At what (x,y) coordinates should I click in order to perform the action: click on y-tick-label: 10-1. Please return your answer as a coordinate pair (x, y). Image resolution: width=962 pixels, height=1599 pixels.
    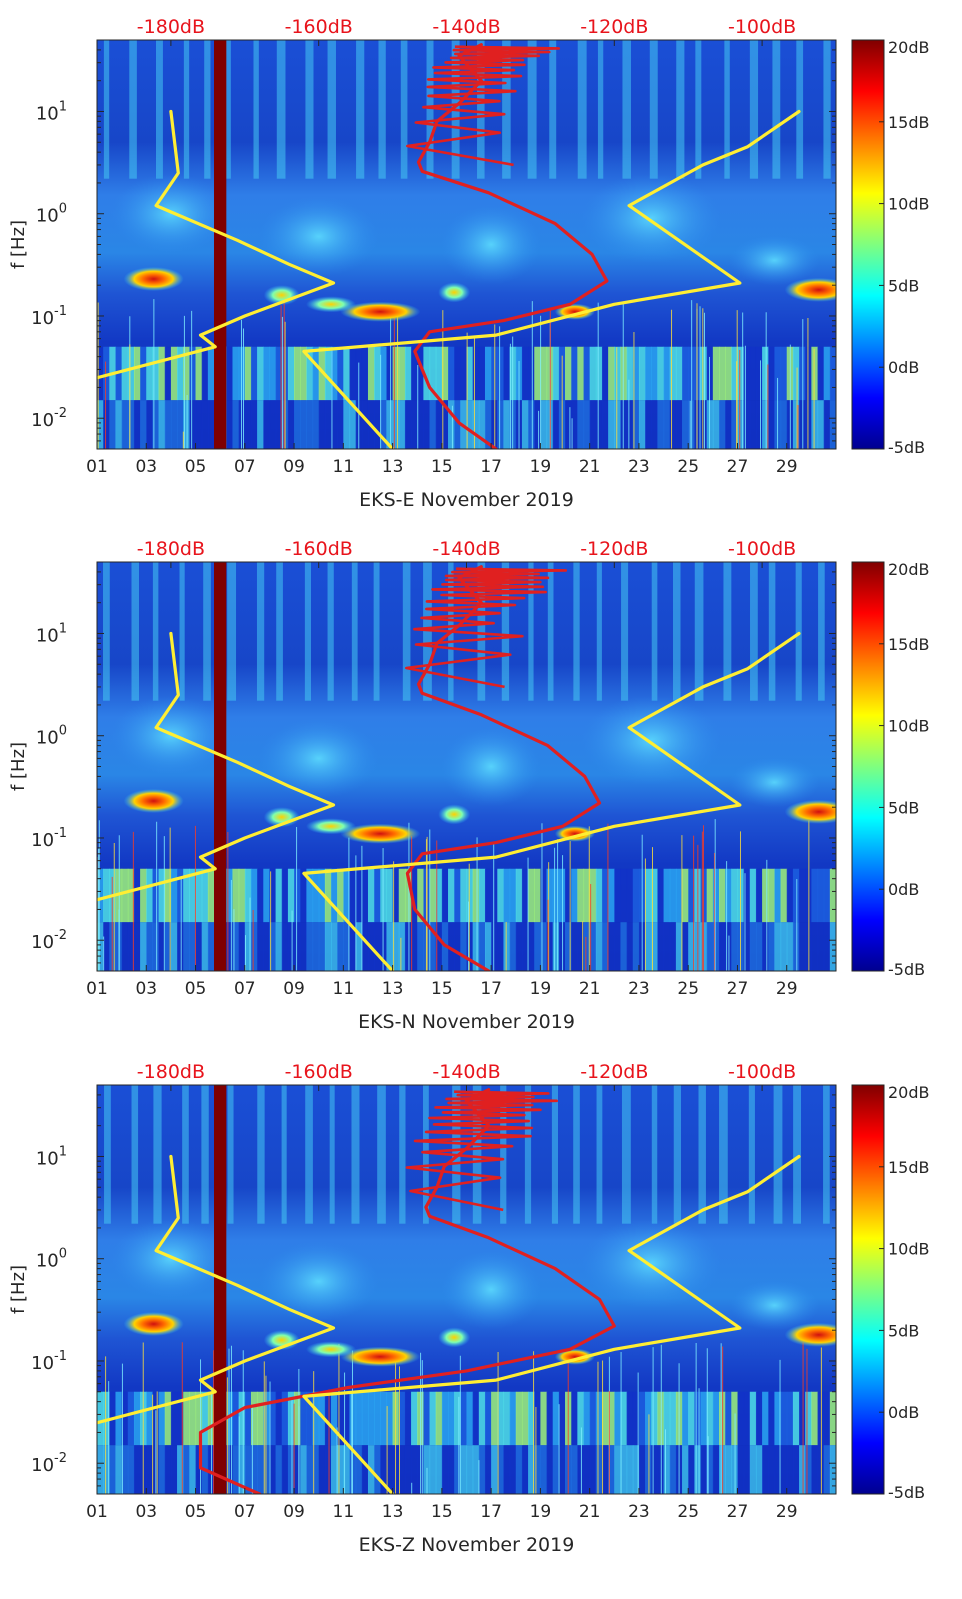
    Looking at the image, I should click on (49, 316).